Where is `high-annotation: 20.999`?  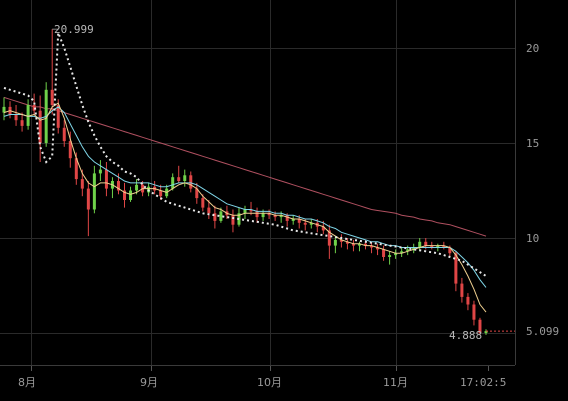
high-annotation: 20.999 is located at coordinates (74, 29).